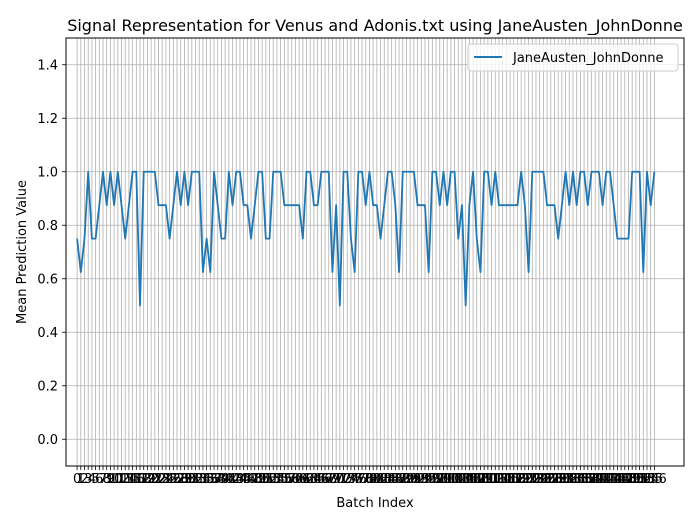 This screenshot has height=525, width=700. What do you see at coordinates (613, 479) in the screenshot?
I see `x-tick-label: 145` at bounding box center [613, 479].